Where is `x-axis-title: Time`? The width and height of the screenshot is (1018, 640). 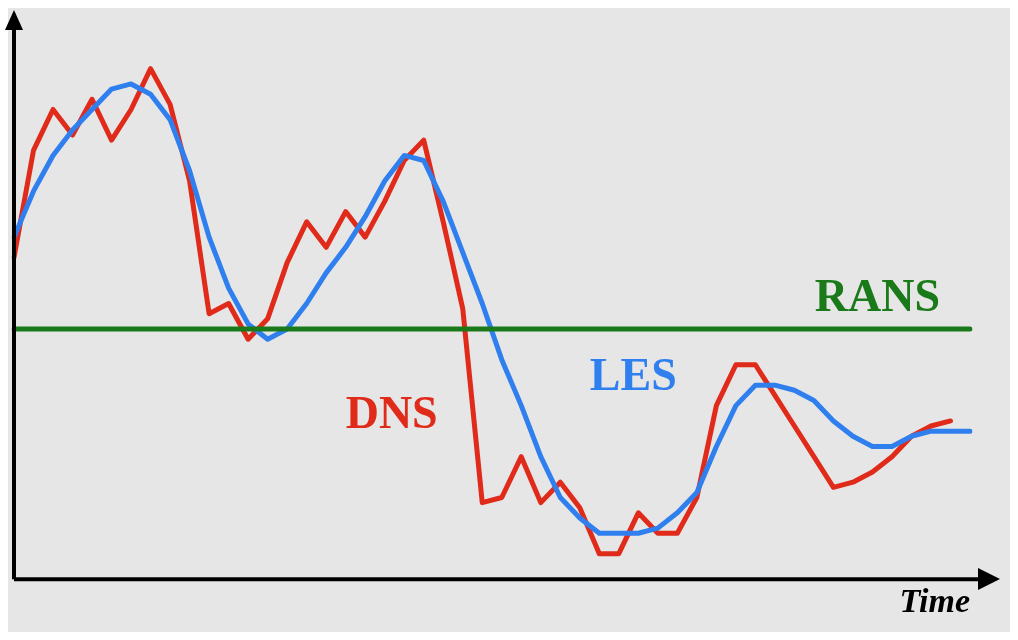 x-axis-title: Time is located at coordinates (934, 601).